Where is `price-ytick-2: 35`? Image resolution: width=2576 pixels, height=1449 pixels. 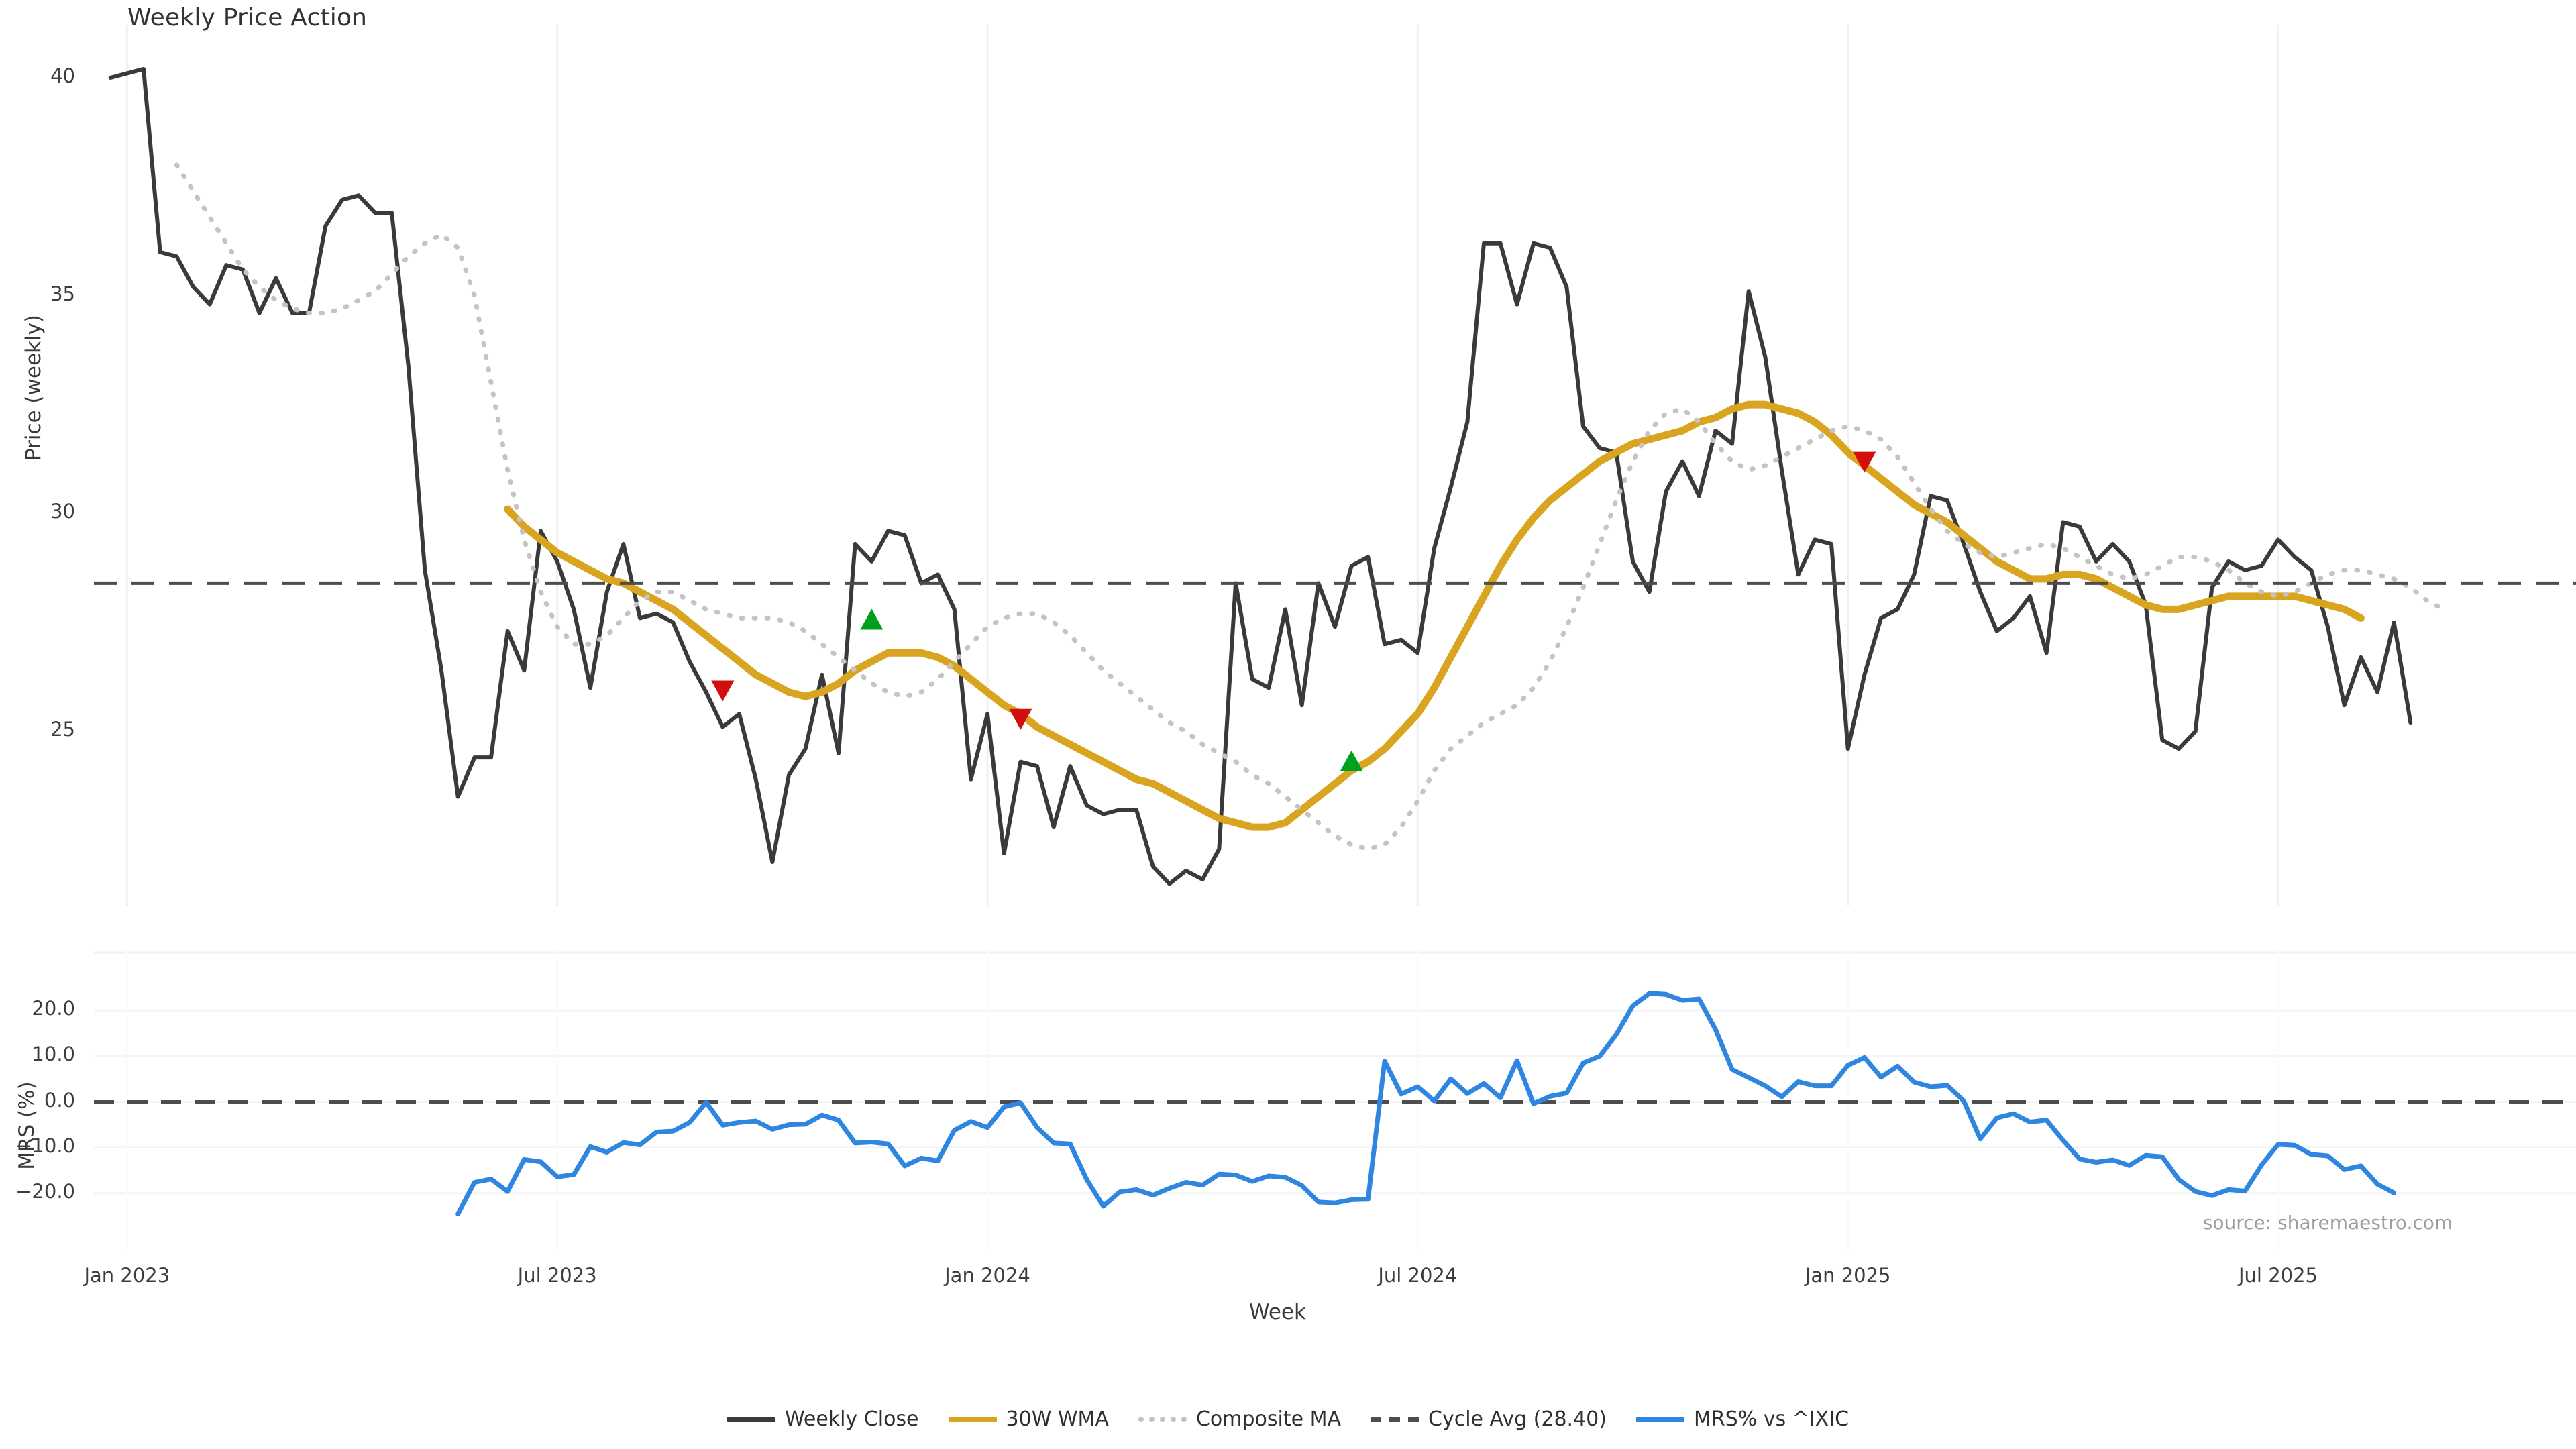 price-ytick-2: 35 is located at coordinates (62, 293).